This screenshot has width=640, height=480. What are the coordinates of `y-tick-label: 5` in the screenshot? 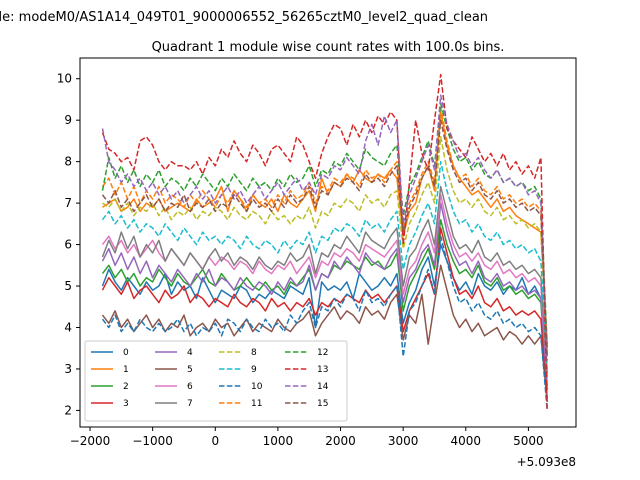 It's located at (68, 286).